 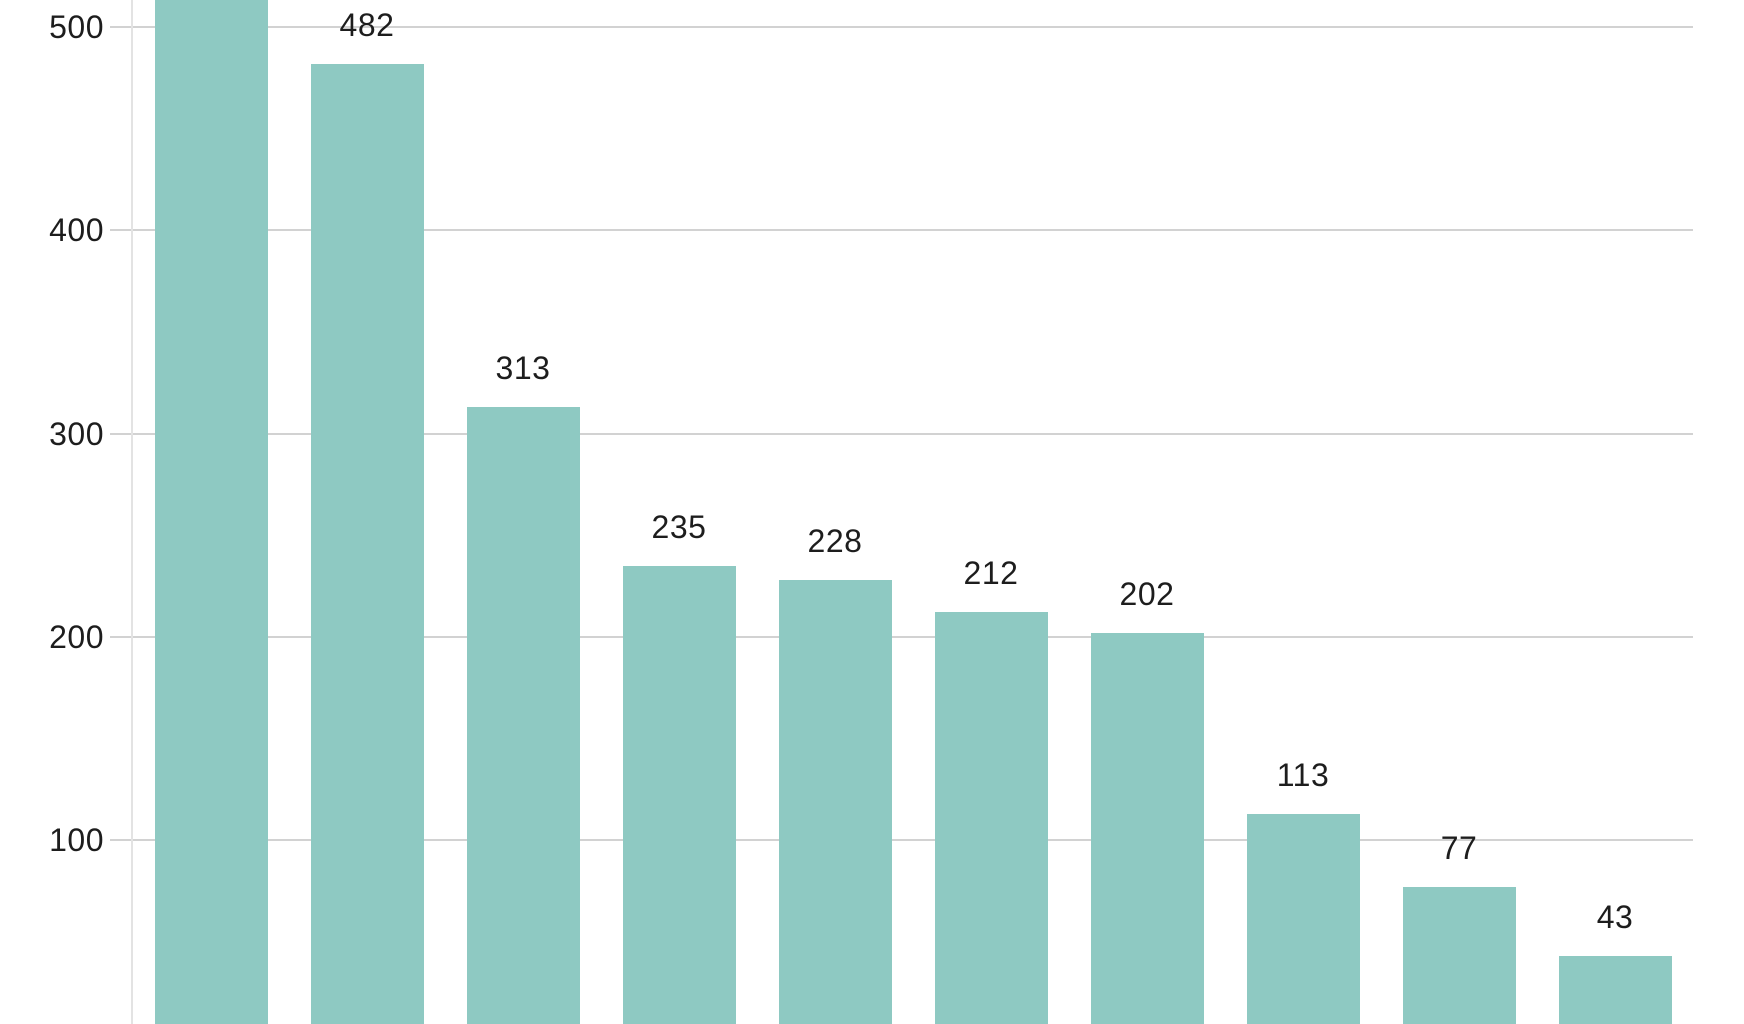 What do you see at coordinates (1615, 916) in the screenshot?
I see `bar-value-label: 43` at bounding box center [1615, 916].